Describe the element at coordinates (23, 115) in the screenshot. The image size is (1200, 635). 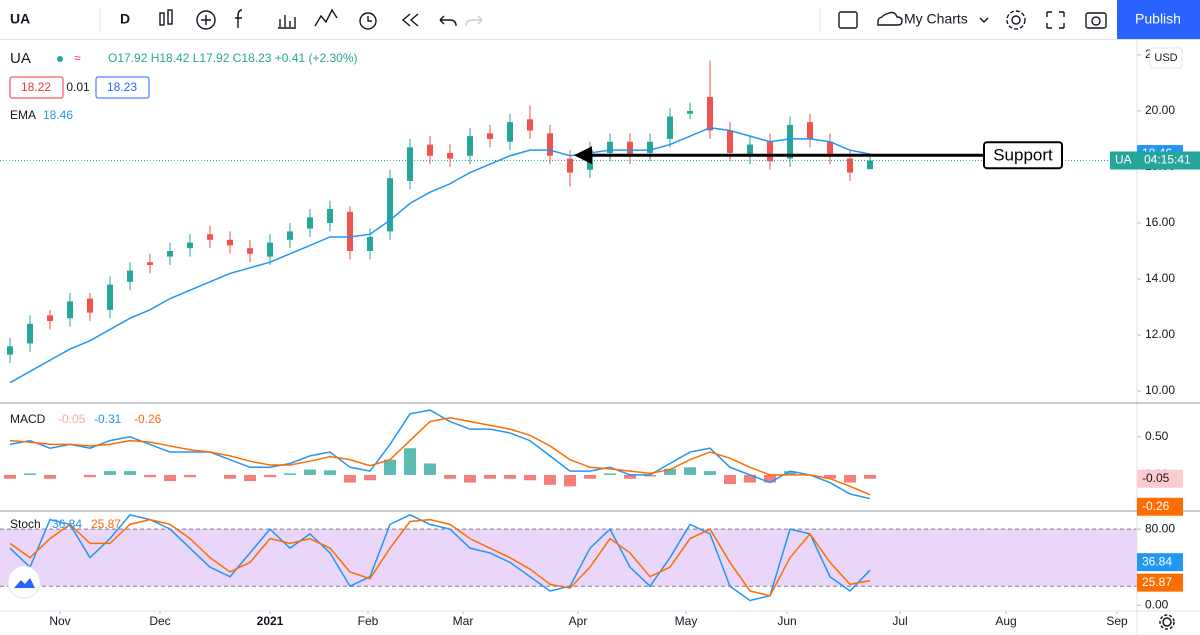
I see `indicator-name: EMA` at that location.